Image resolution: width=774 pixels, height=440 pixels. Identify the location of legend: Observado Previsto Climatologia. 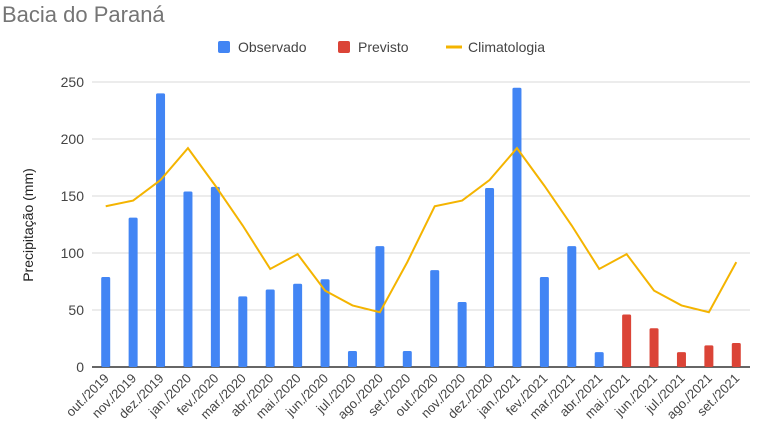
(381, 47).